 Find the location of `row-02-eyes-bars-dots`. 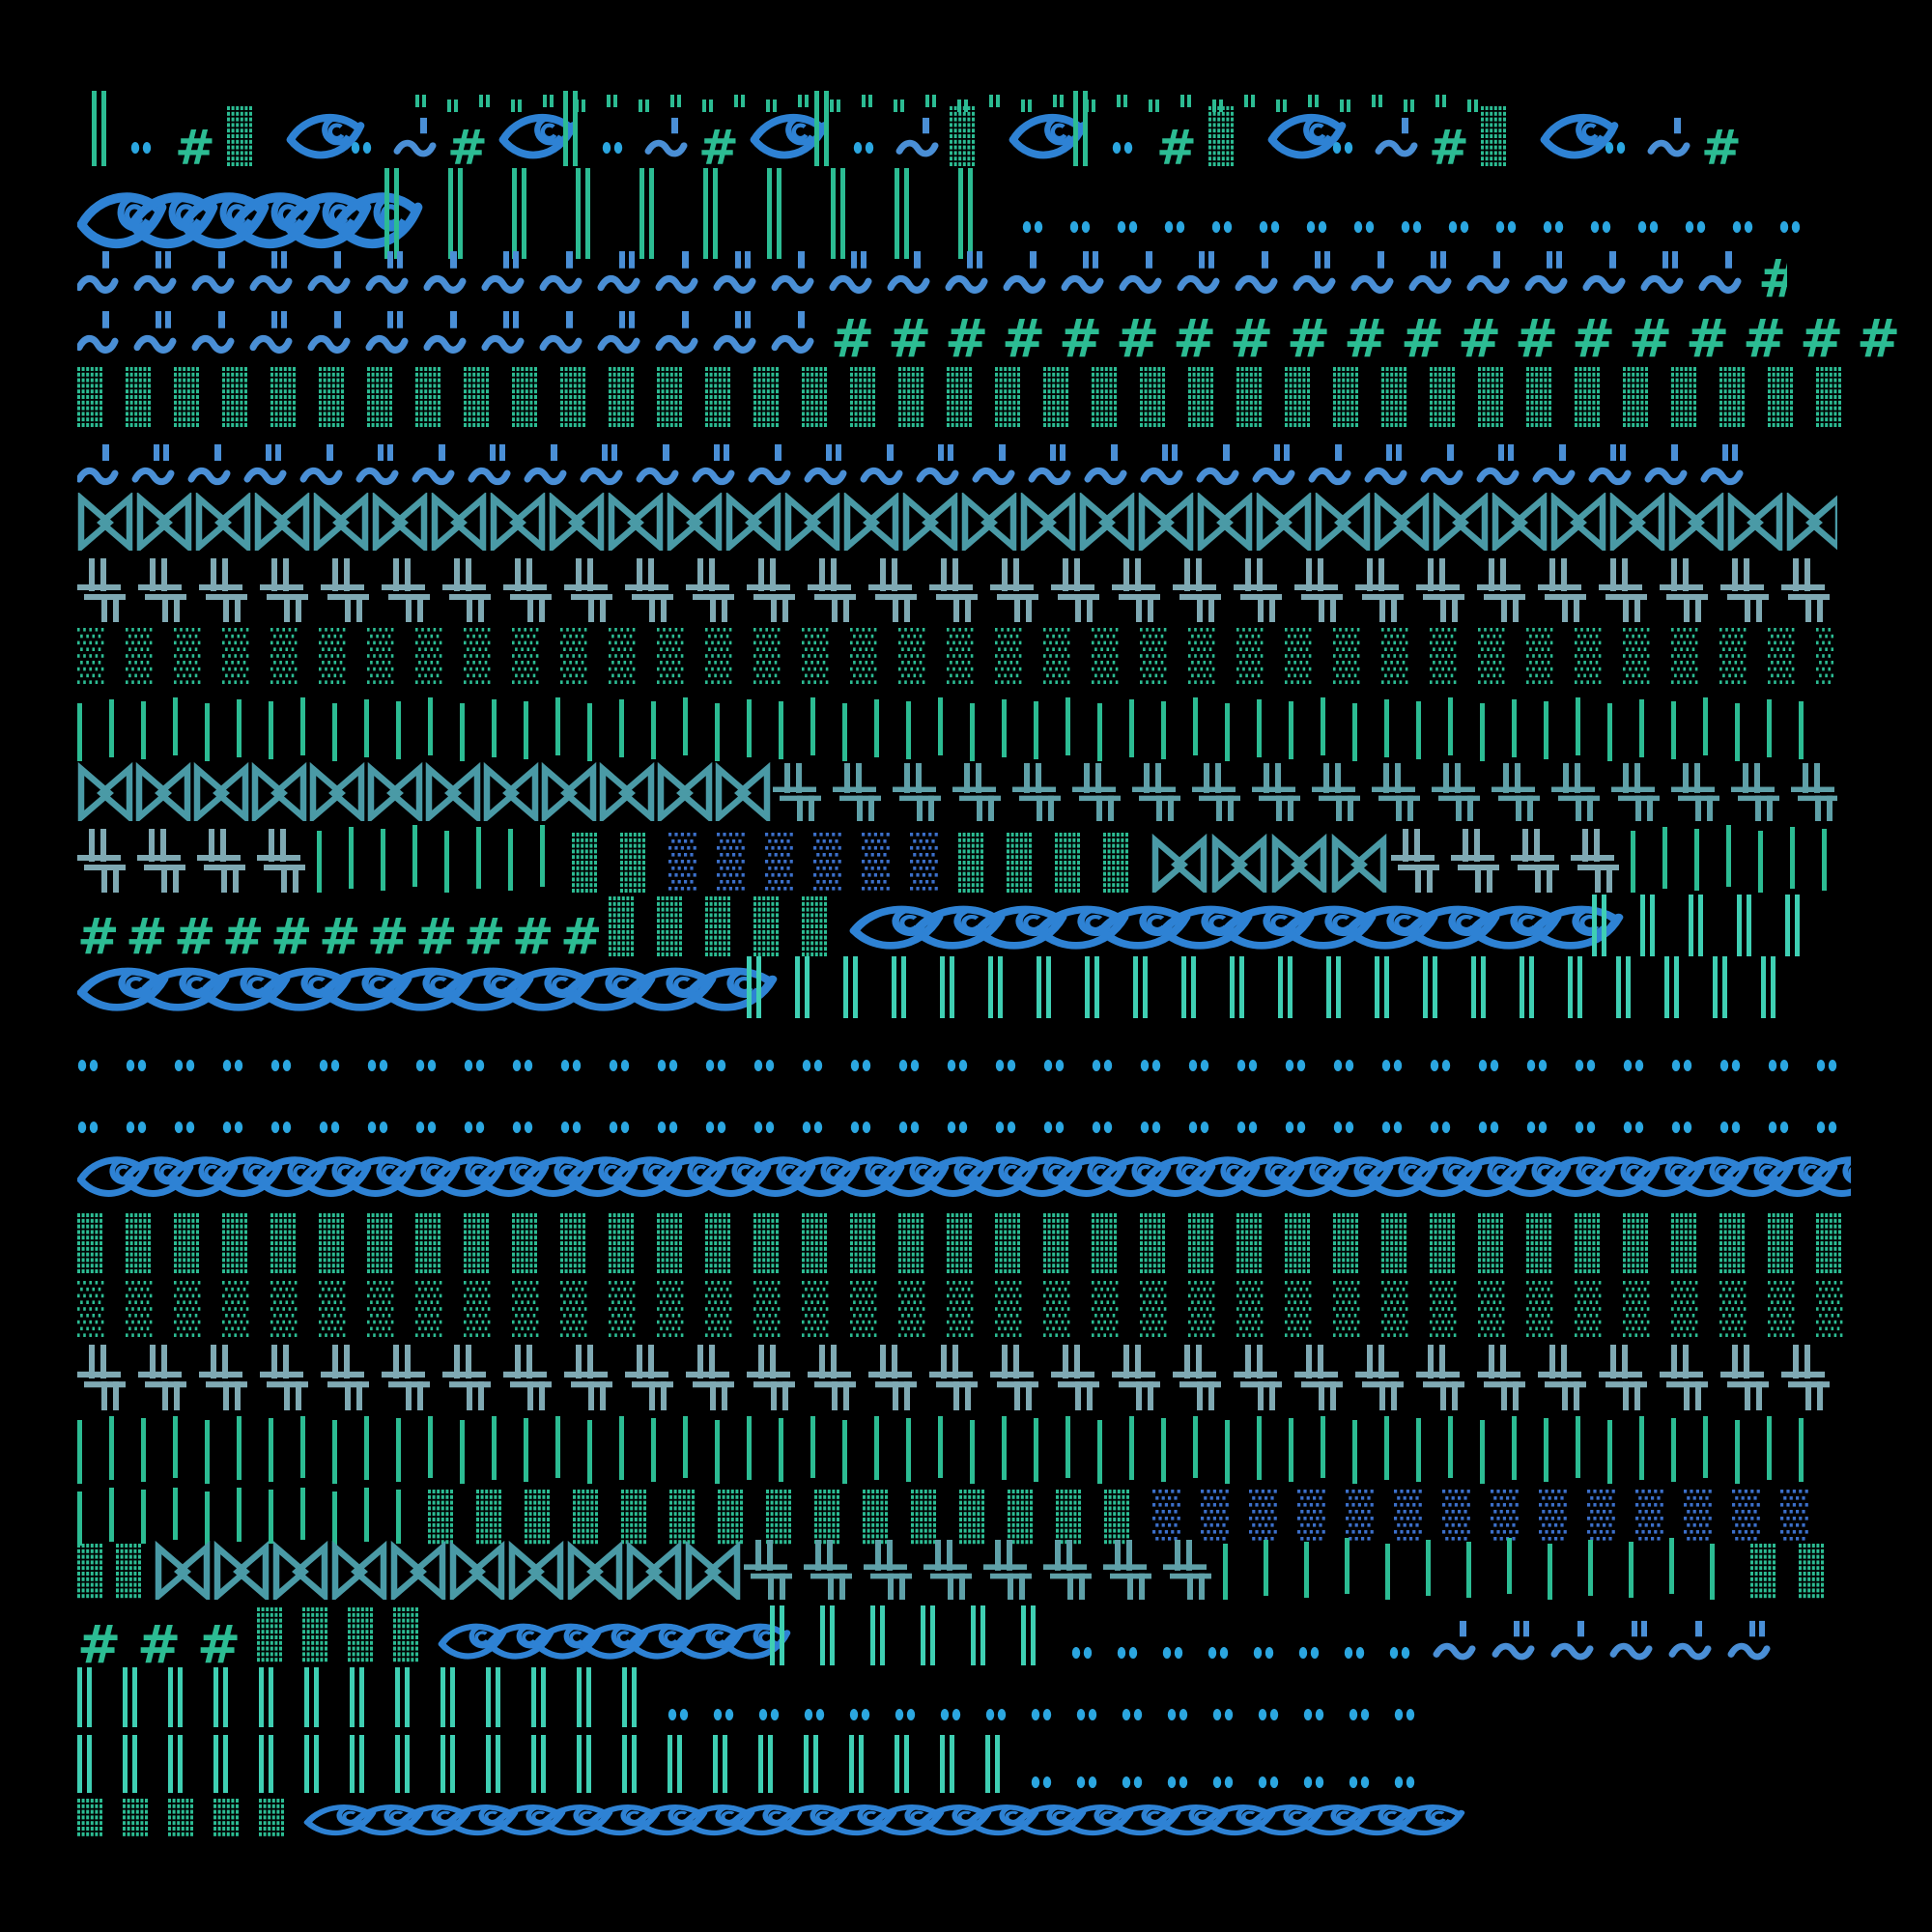

row-02-eyes-bars-dots is located at coordinates (963, 212).